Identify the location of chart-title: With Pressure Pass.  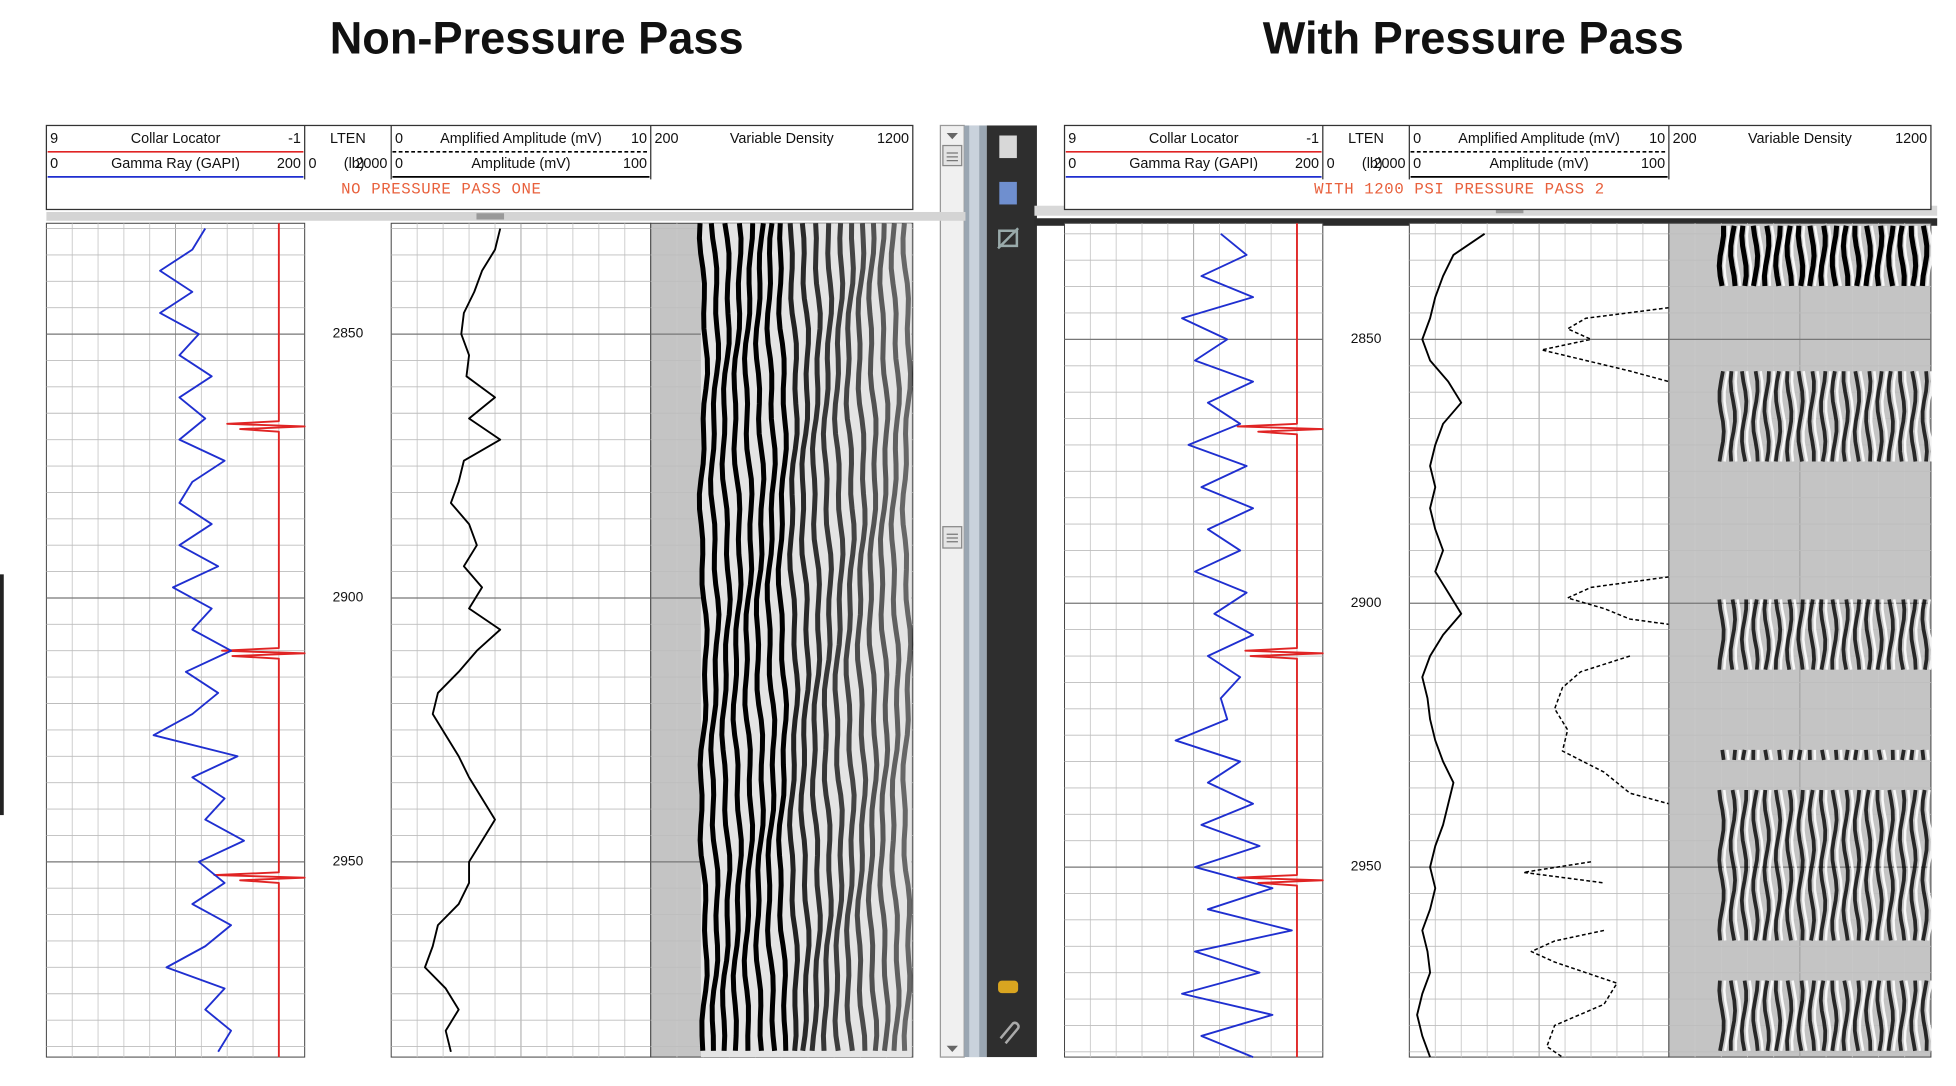
(1473, 37).